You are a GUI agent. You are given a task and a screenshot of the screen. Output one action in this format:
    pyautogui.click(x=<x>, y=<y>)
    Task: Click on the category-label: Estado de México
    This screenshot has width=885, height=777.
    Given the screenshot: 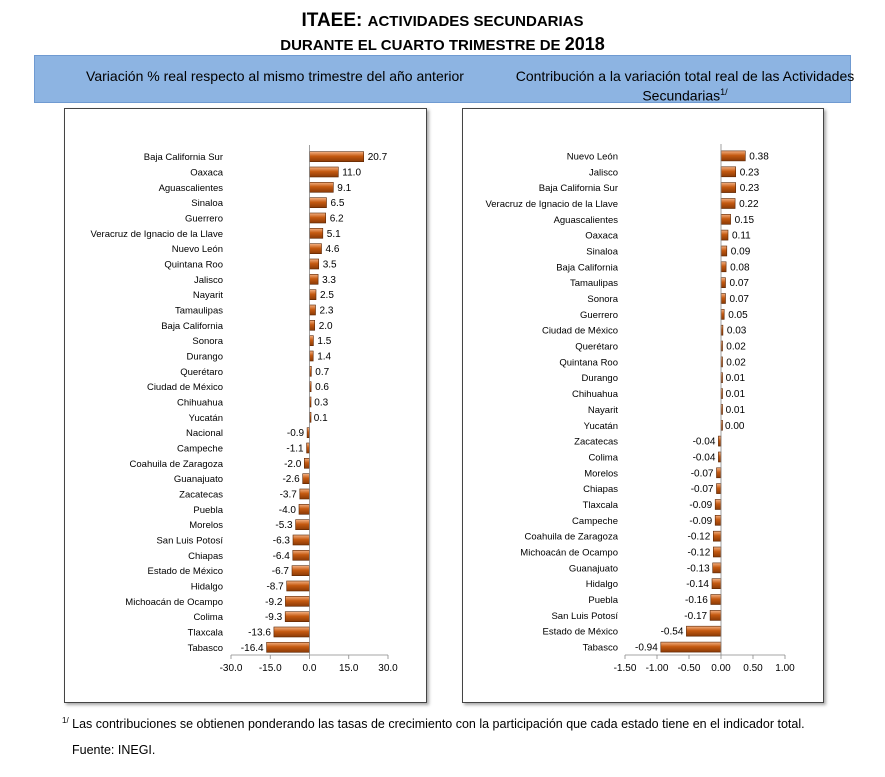 What is the action you would take?
    pyautogui.click(x=185, y=571)
    